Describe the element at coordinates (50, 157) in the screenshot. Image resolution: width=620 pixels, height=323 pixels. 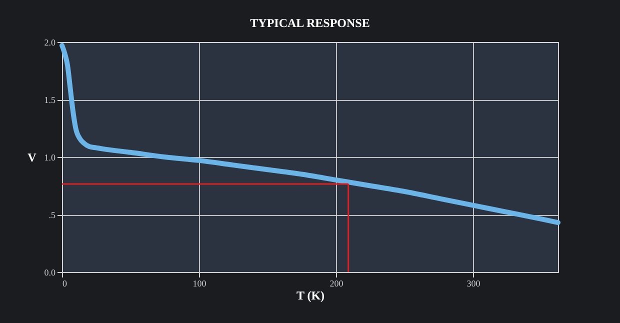
I see `y-tick-label: 1.0` at that location.